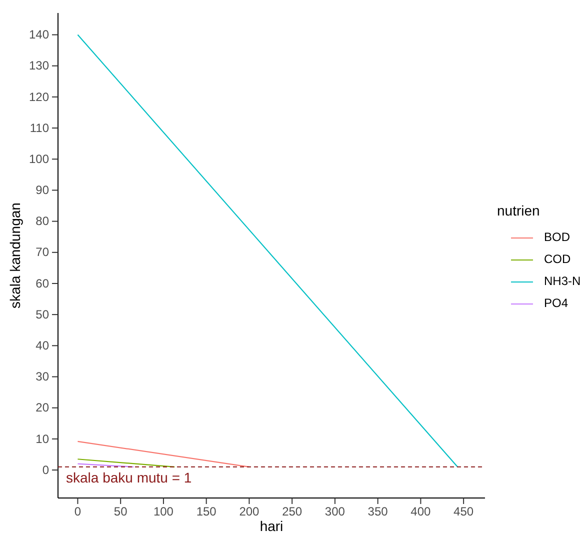 The image size is (584, 537). Describe the element at coordinates (78, 511) in the screenshot. I see `x-tick-label: 0` at that location.